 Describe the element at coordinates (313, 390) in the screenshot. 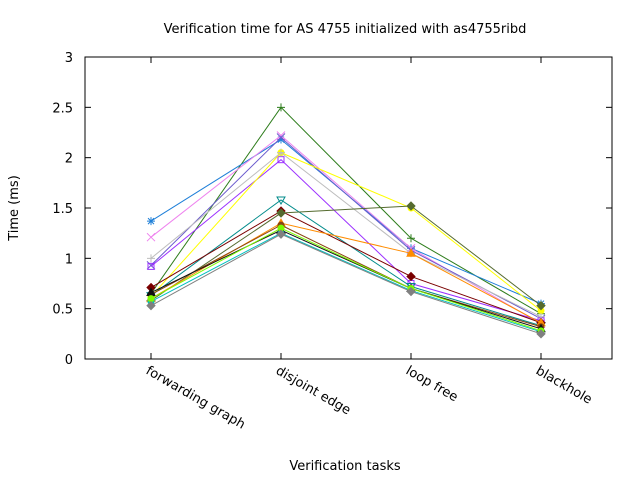

I see `x-tick-label: disjoint edge` at that location.